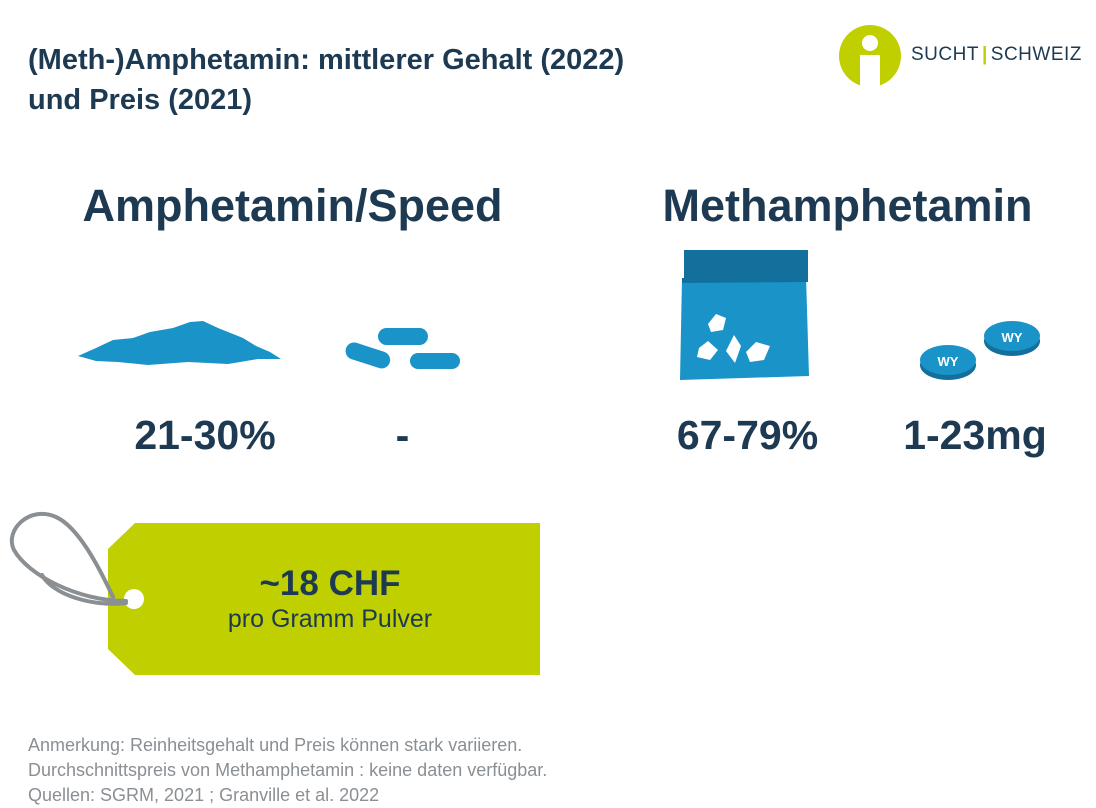 The height and width of the screenshot is (808, 1096). I want to click on price-tag-icon, so click(275, 593).